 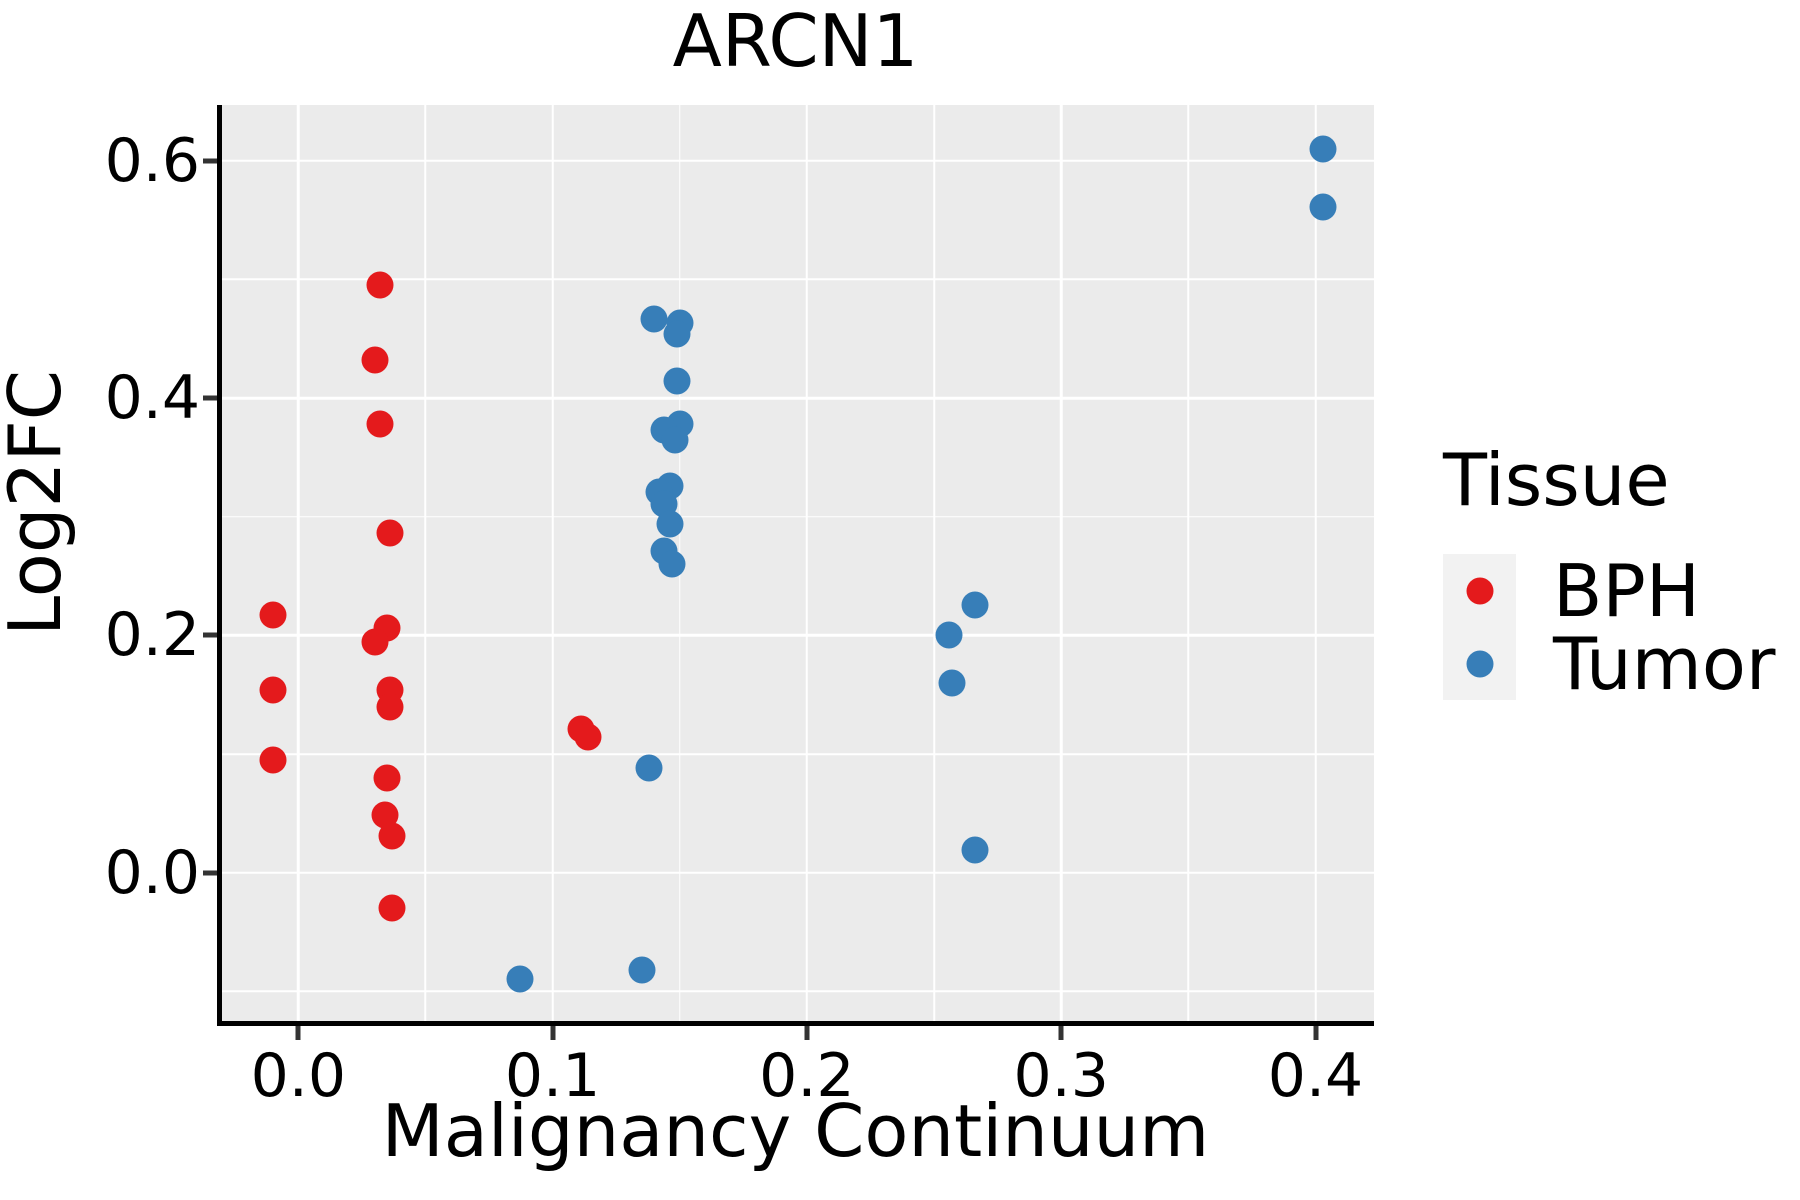 I want to click on x-tick-label: 0.2, so click(x=807, y=1076).